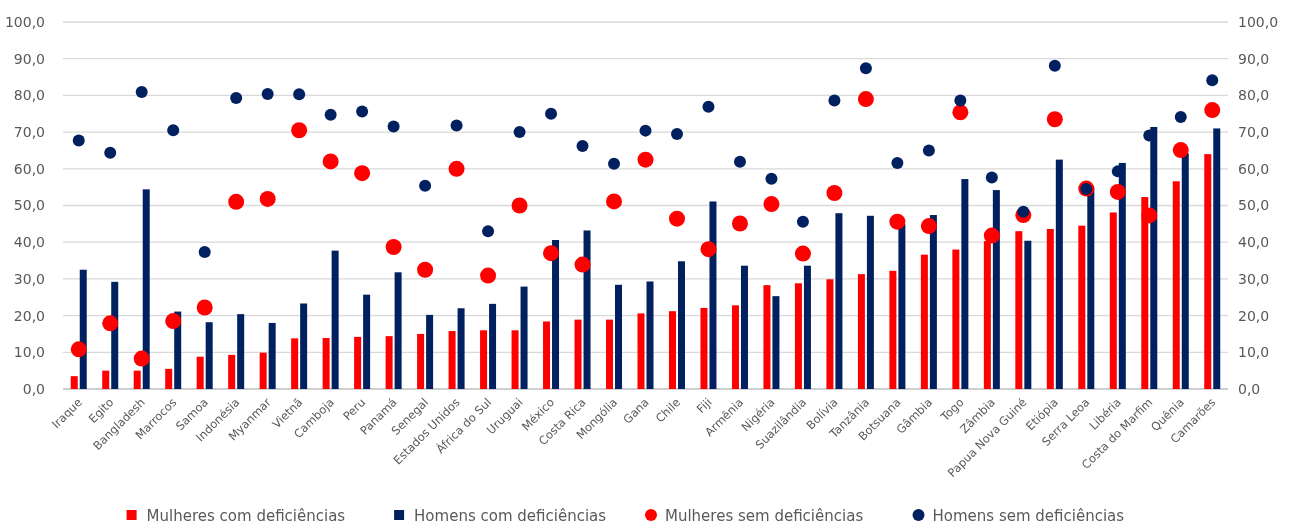 This screenshot has height=531, width=1290. Describe the element at coordinates (1254, 168) in the screenshot. I see `y2-tick-label: 60,0` at that location.